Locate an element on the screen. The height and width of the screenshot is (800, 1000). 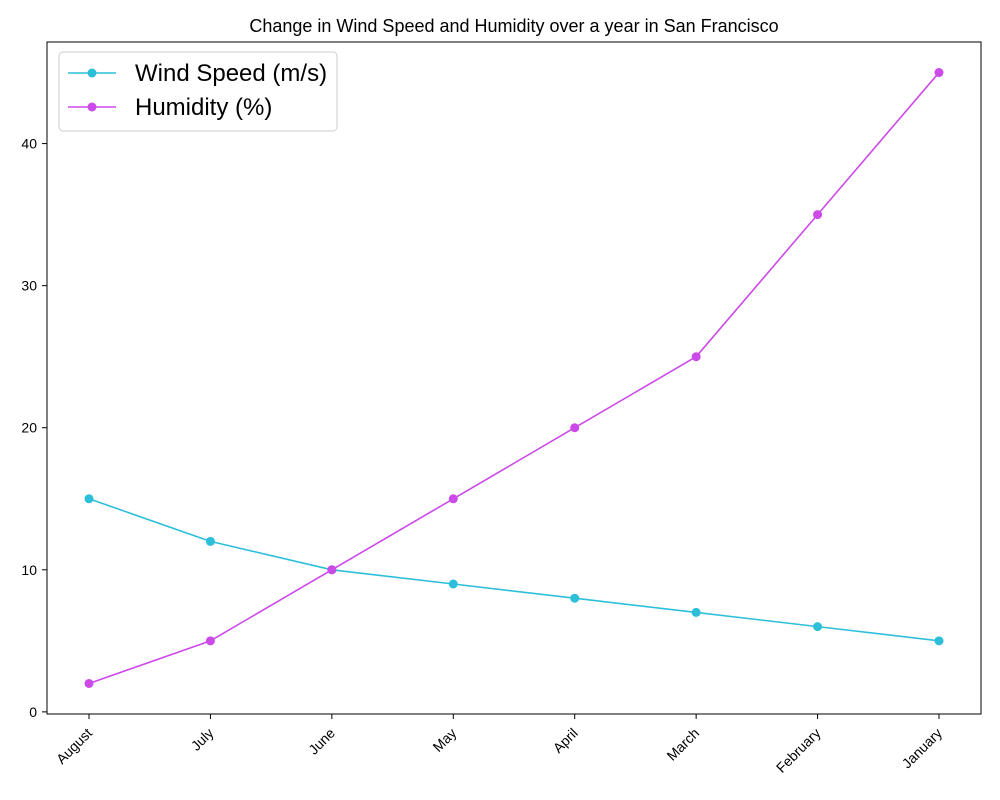
y-tick-label: 40 is located at coordinates (29, 144).